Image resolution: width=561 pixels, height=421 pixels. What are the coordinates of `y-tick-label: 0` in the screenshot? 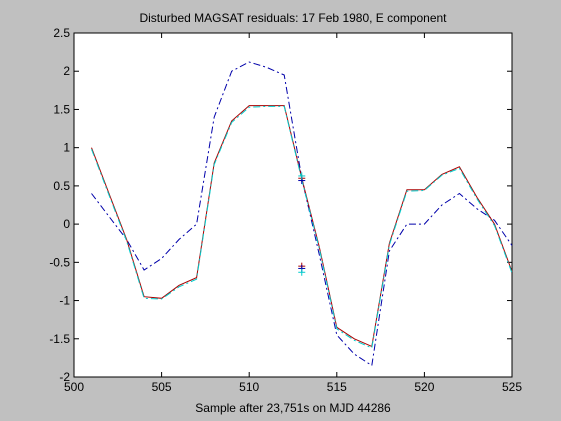 It's located at (66, 224).